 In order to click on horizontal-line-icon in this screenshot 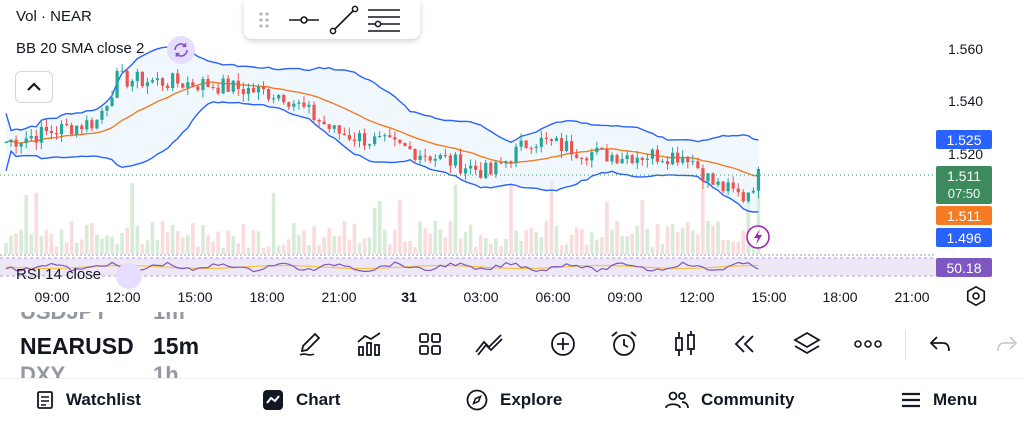, I will do `click(304, 19)`.